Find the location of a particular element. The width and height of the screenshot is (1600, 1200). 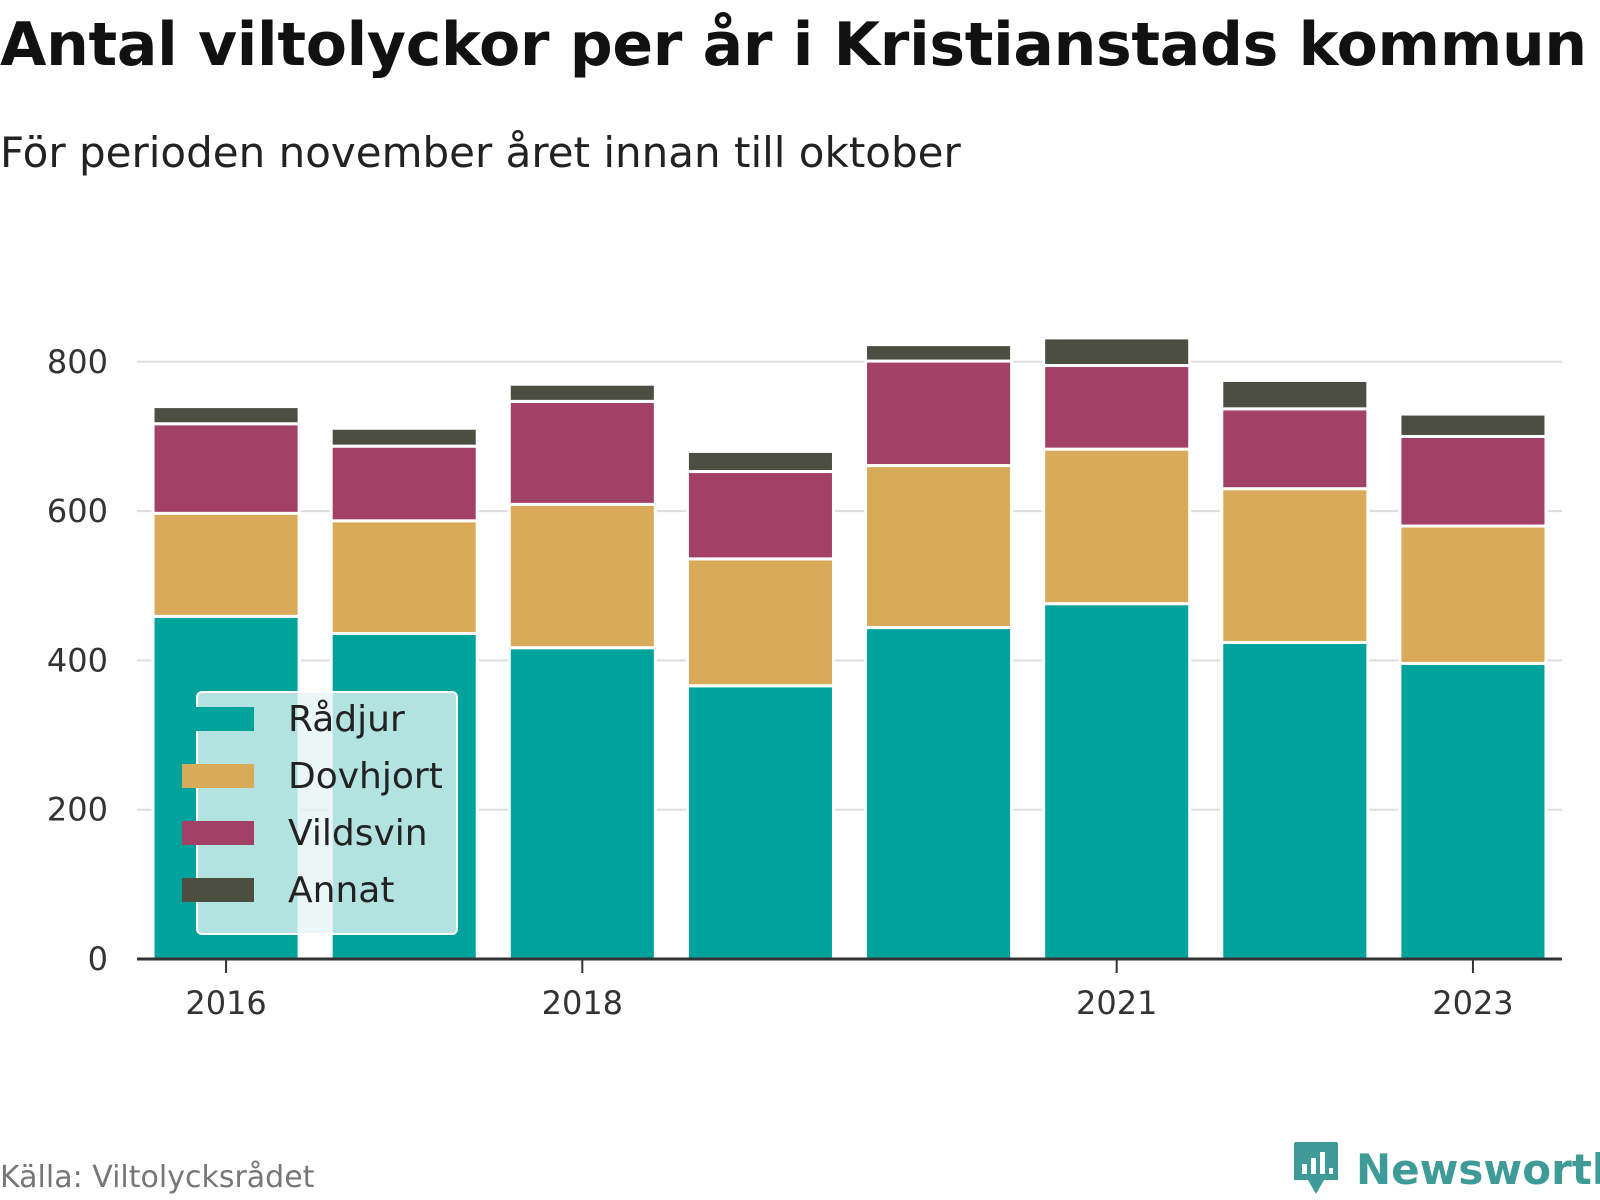

bar-2018-vildsvin is located at coordinates (582, 452).